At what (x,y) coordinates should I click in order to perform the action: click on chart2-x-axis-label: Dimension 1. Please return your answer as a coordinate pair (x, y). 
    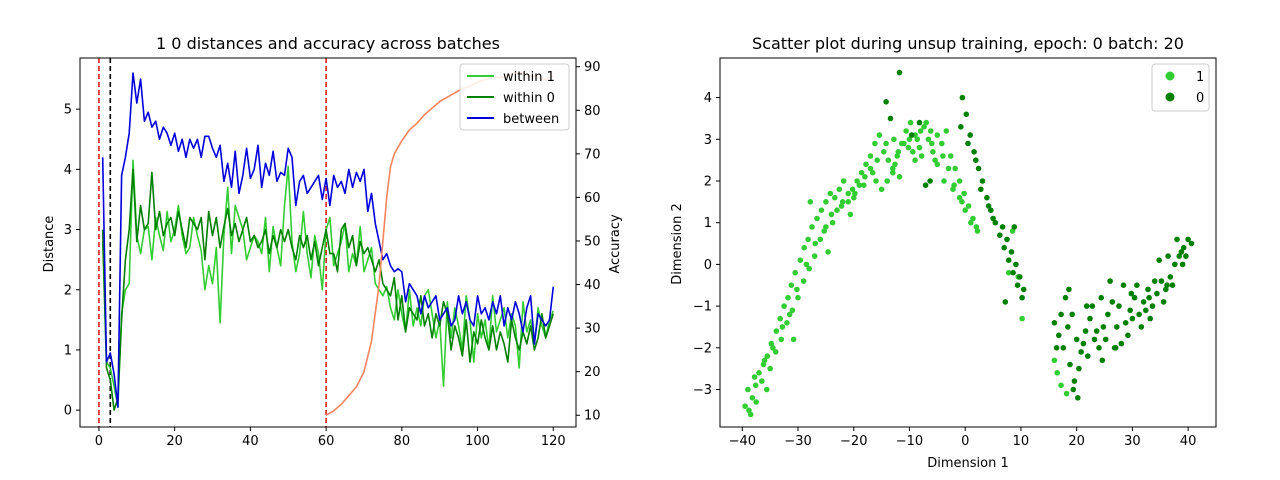
    Looking at the image, I should click on (968, 463).